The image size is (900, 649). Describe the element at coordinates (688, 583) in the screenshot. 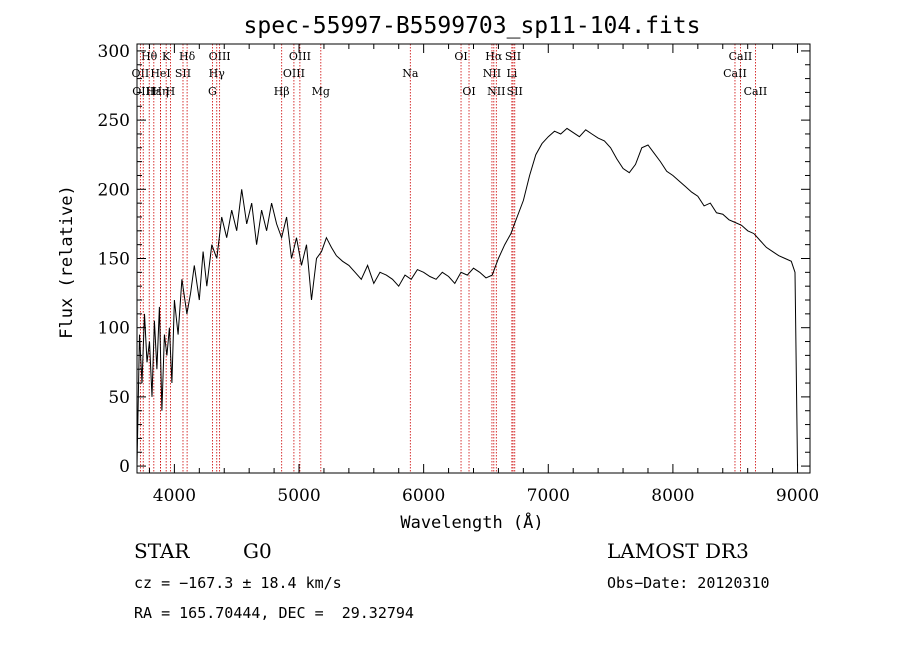

I see `obs-date: Obs−Date: 20120310` at that location.